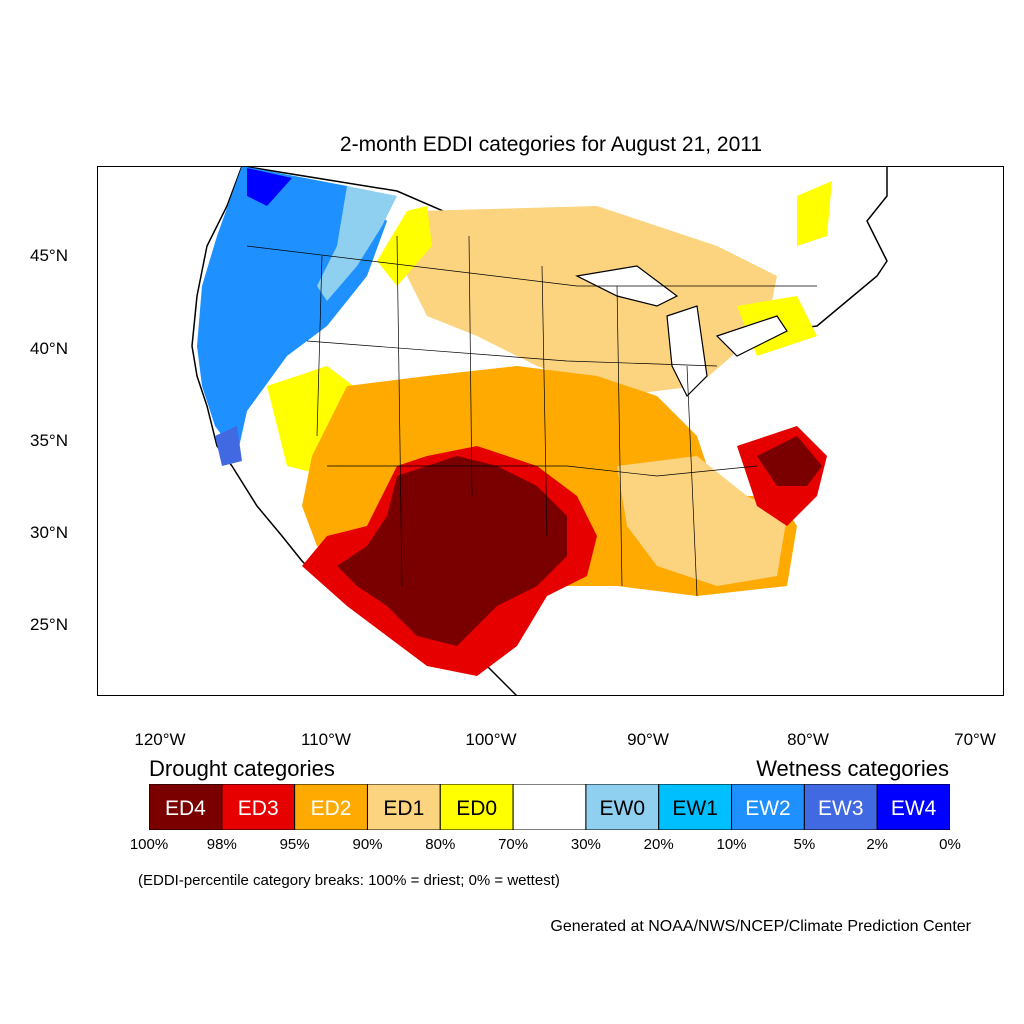 The image size is (1024, 1024). Describe the element at coordinates (49, 624) in the screenshot. I see `lat-label-25: 25°N` at that location.